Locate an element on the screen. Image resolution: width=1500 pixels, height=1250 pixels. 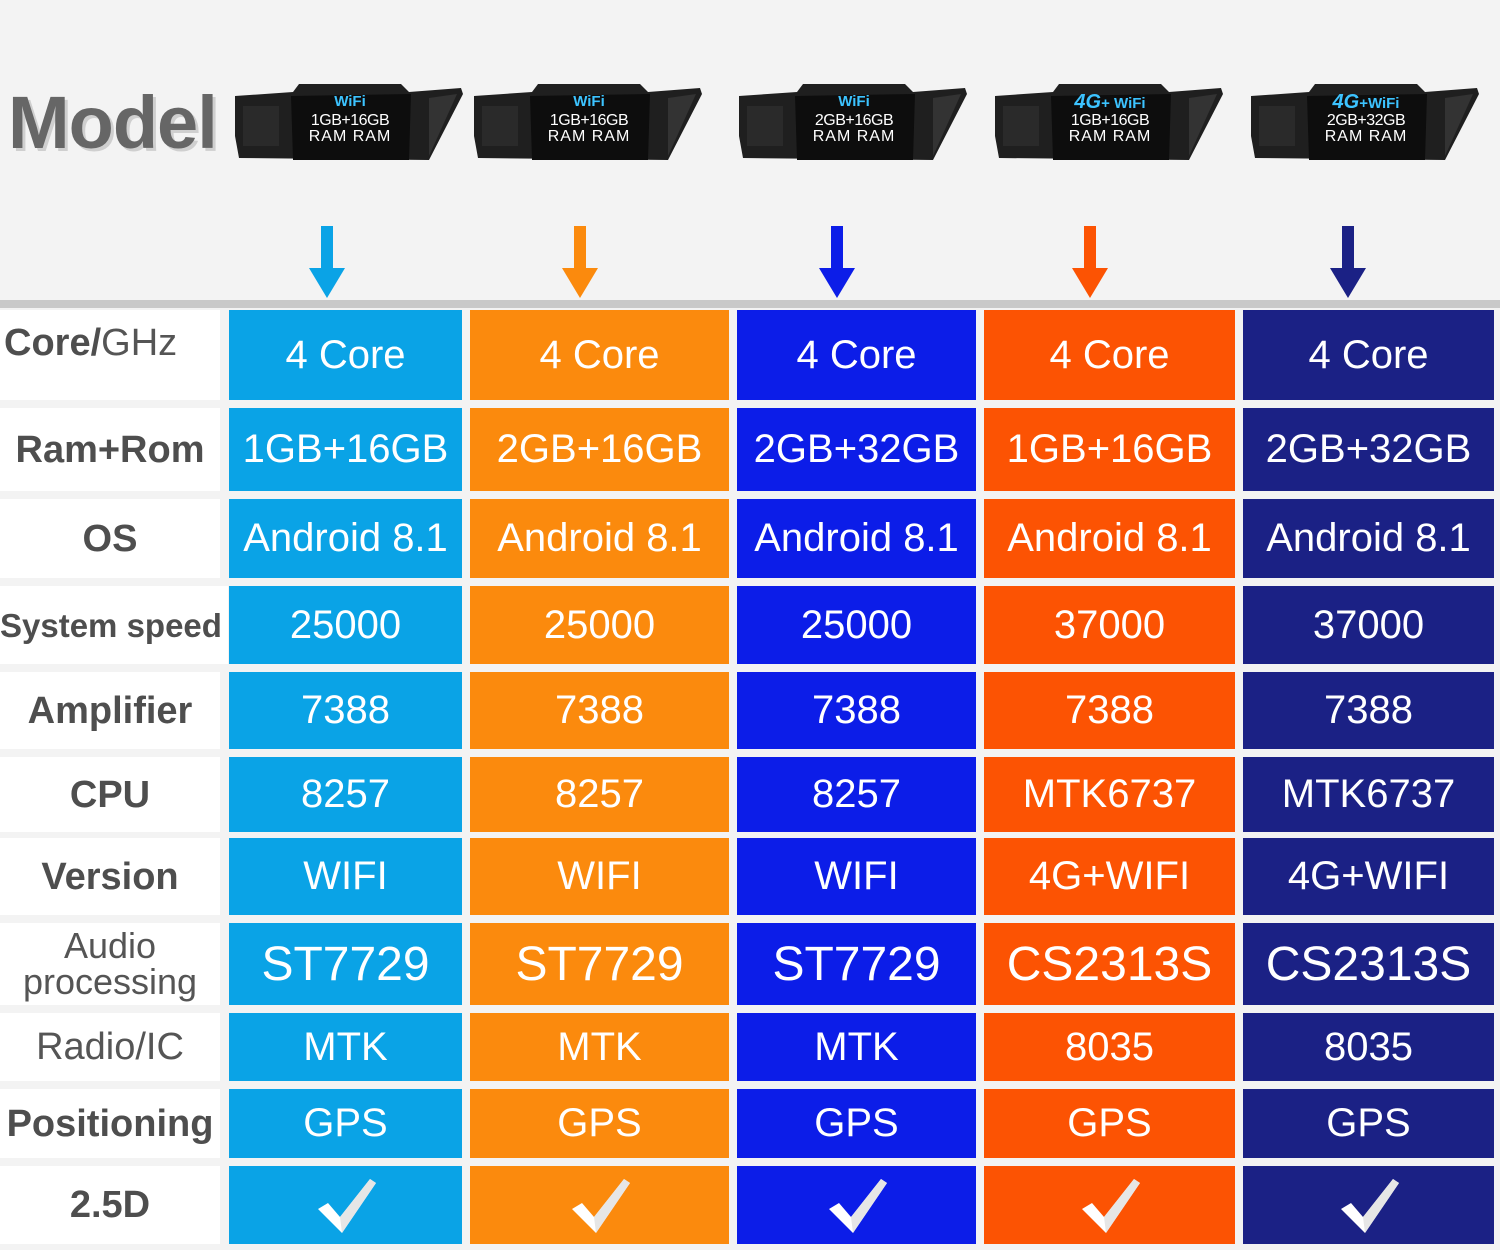
row-label-unit: GHz is located at coordinates (139, 343).